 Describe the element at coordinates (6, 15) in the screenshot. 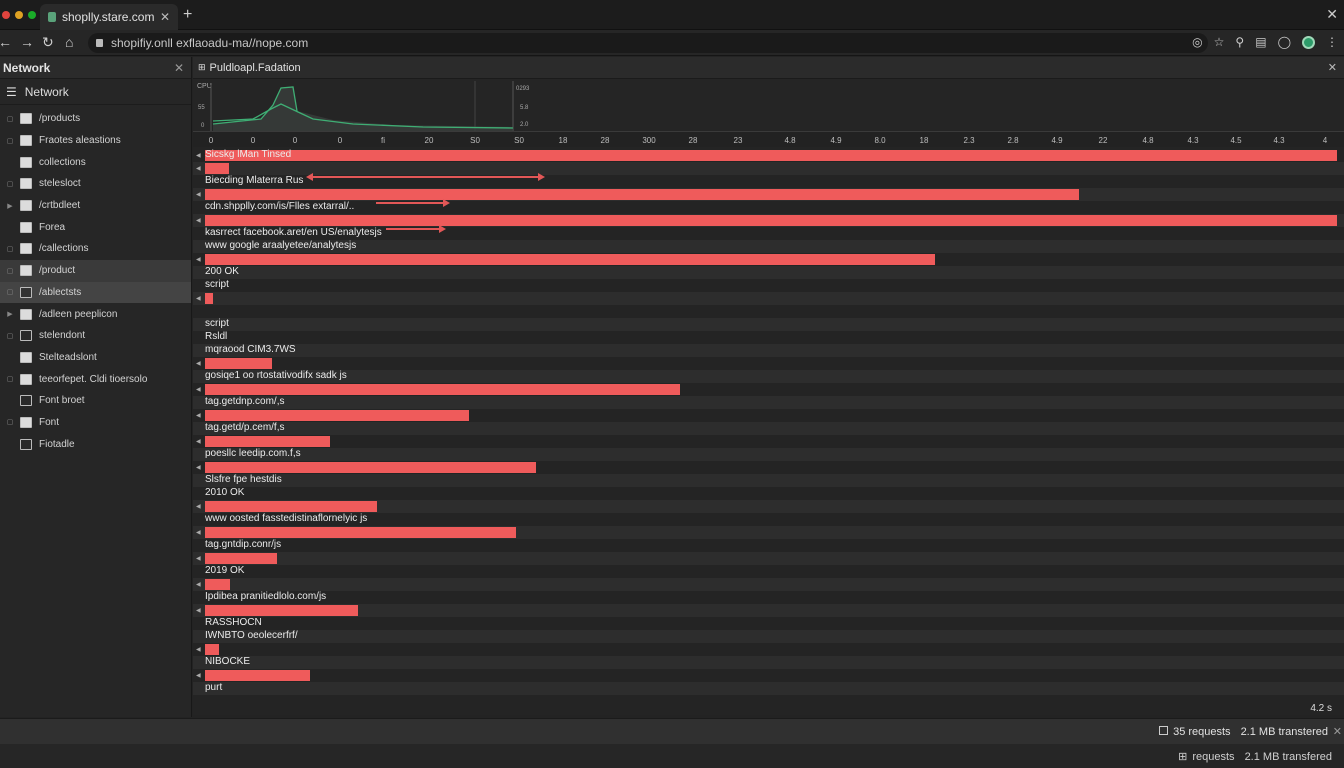

I see `close-window-button` at that location.